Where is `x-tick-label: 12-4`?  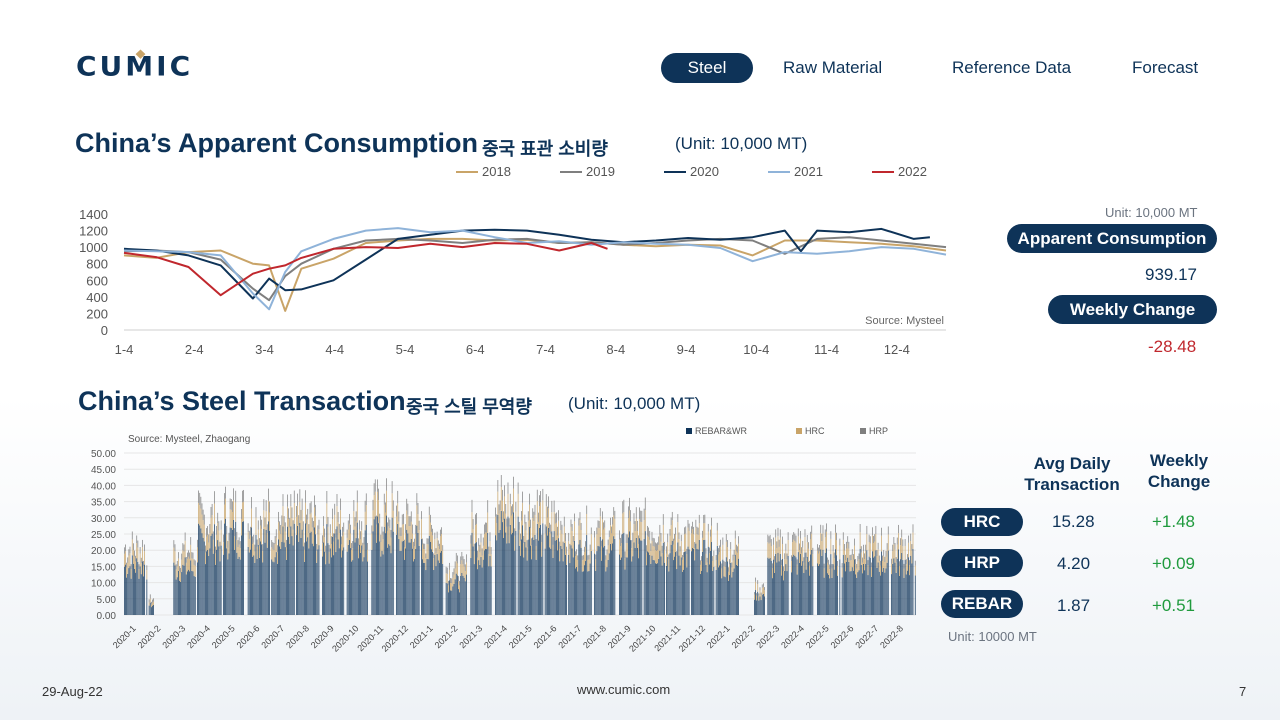
x-tick-label: 12-4 is located at coordinates (897, 349).